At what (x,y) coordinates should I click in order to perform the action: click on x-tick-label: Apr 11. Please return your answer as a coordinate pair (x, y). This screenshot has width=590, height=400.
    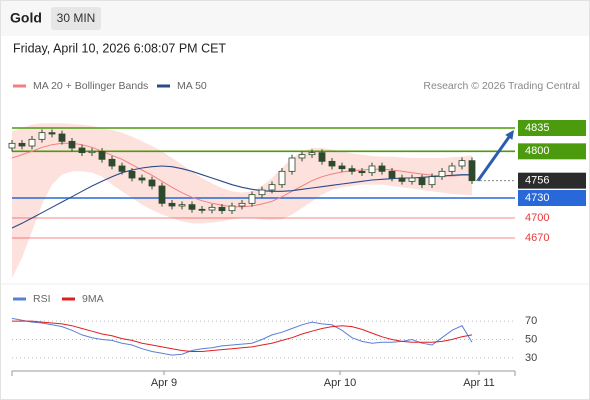
    Looking at the image, I should click on (479, 383).